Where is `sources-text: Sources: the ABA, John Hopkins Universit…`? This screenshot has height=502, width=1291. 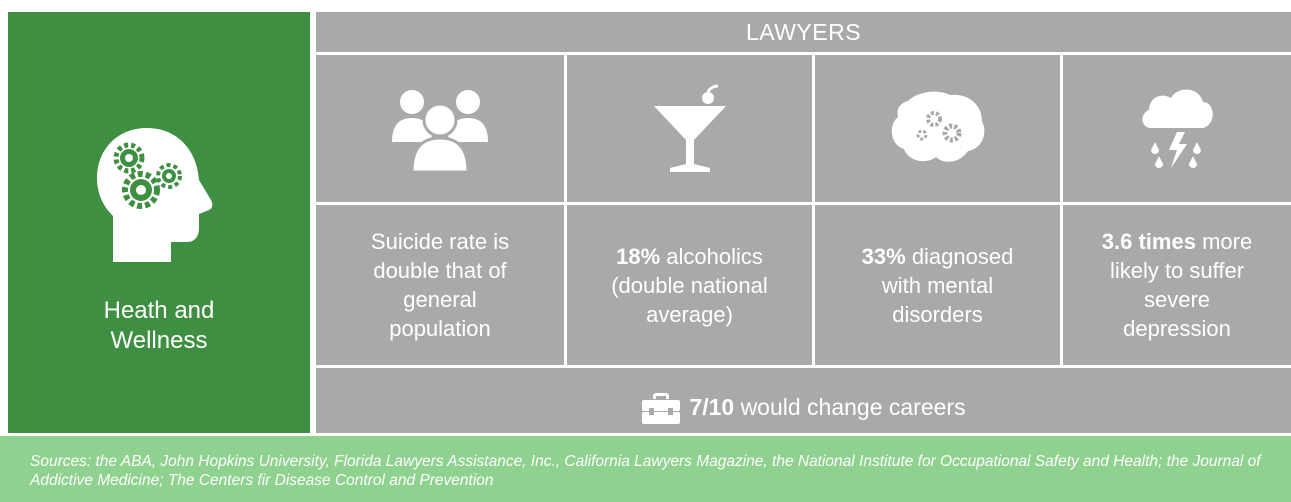 sources-text: Sources: the ABA, John Hopkins Universit… is located at coordinates (645, 471).